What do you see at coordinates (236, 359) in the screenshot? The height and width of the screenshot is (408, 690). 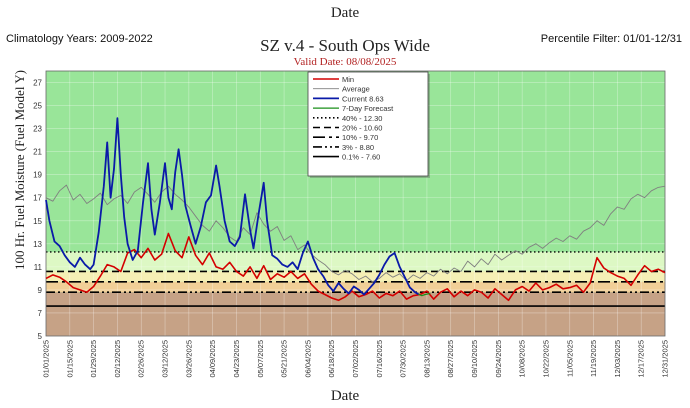 I see `x-tick-label: 04/23/2025` at bounding box center [236, 359].